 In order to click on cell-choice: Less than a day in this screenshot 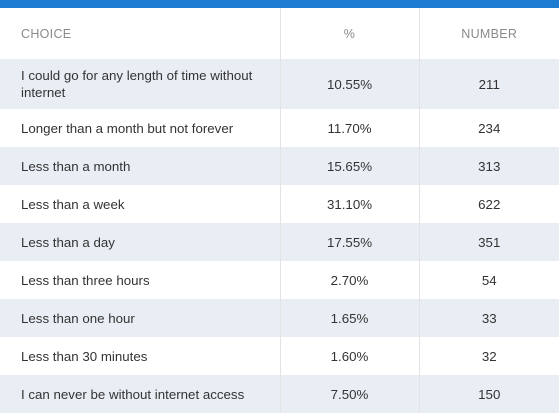, I will do `click(140, 242)`.